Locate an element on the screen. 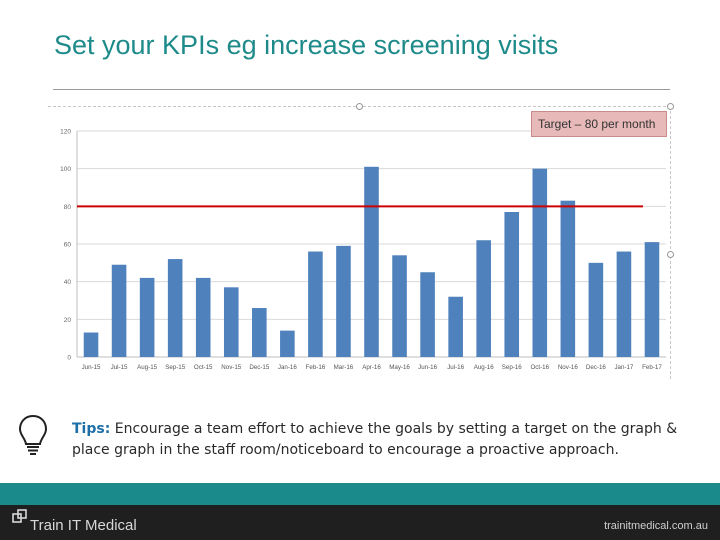  resize-handle-top-right is located at coordinates (670, 106).